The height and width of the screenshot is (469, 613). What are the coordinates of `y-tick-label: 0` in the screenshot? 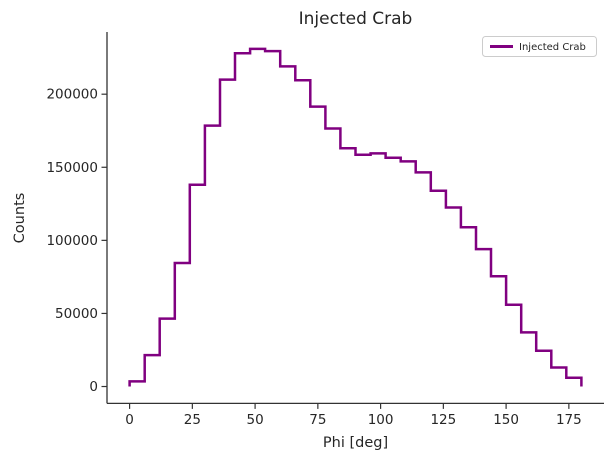 It's located at (93, 387).